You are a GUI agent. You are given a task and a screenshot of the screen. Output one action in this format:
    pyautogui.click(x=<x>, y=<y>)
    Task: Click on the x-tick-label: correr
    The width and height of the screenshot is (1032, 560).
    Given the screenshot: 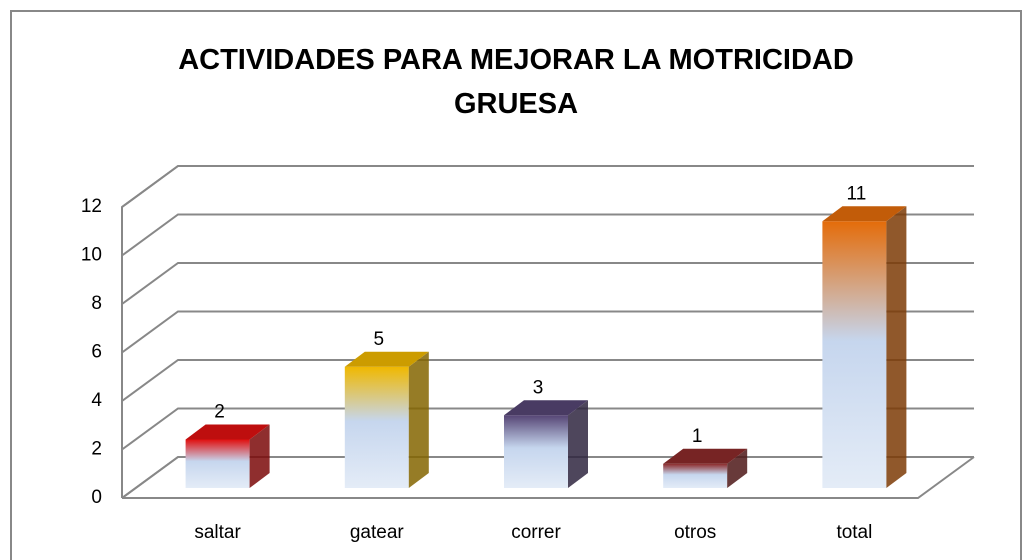 What is the action you would take?
    pyautogui.click(x=536, y=532)
    